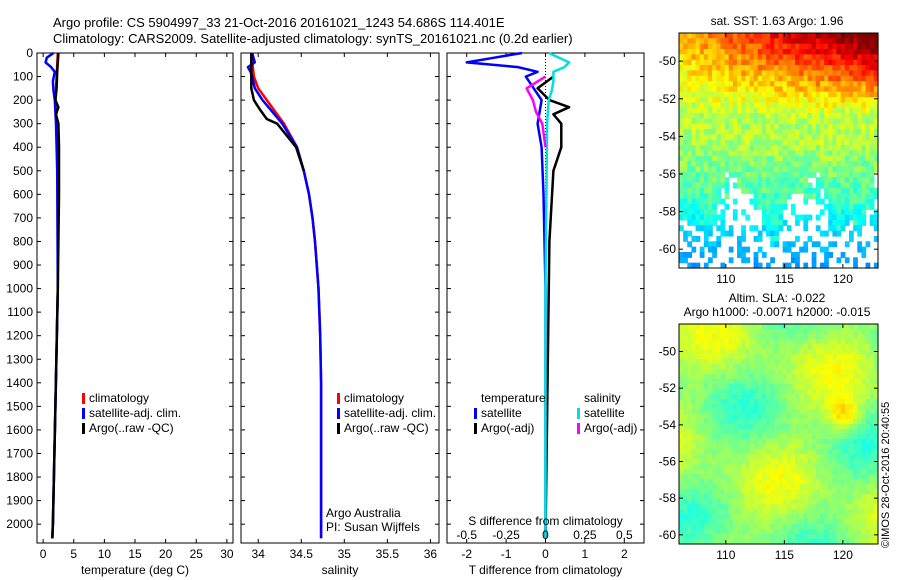 The width and height of the screenshot is (900, 580). Describe the element at coordinates (886, 475) in the screenshot. I see `watermark: ©IMOS 28-Oct-2016 20:40:55` at that location.